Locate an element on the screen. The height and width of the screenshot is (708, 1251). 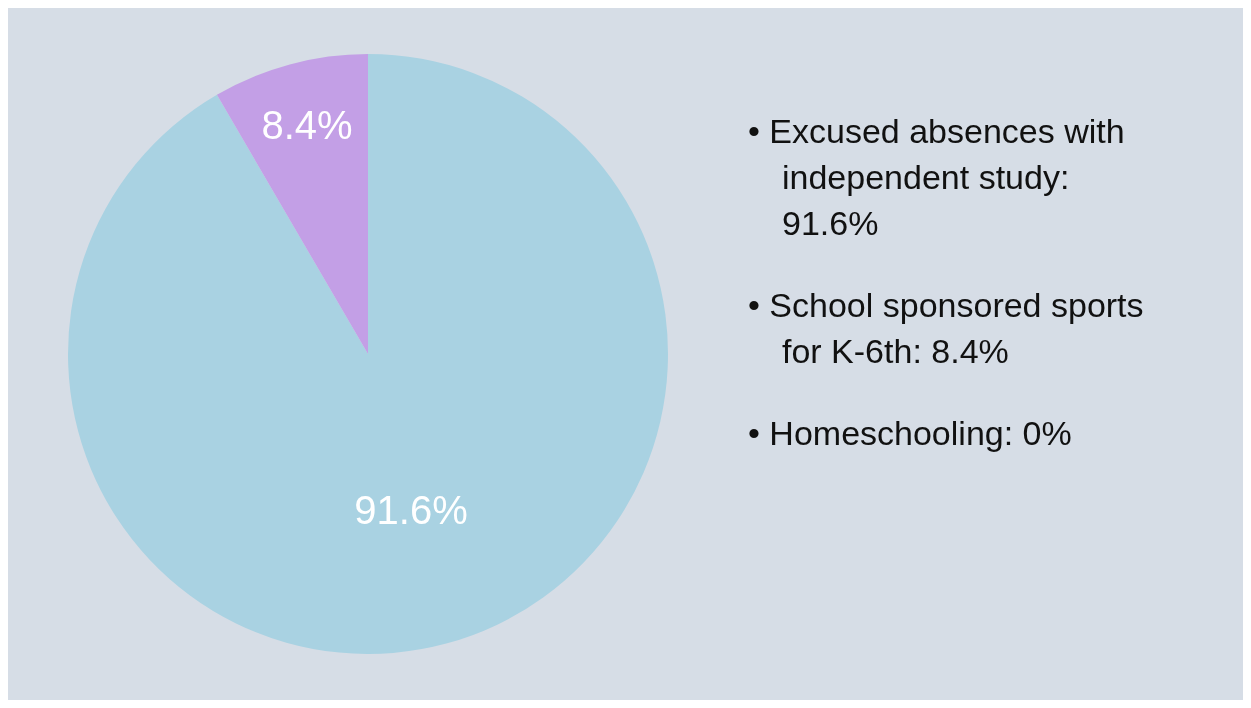
text: • Homeschooling: 0% is located at coordinates (910, 433).